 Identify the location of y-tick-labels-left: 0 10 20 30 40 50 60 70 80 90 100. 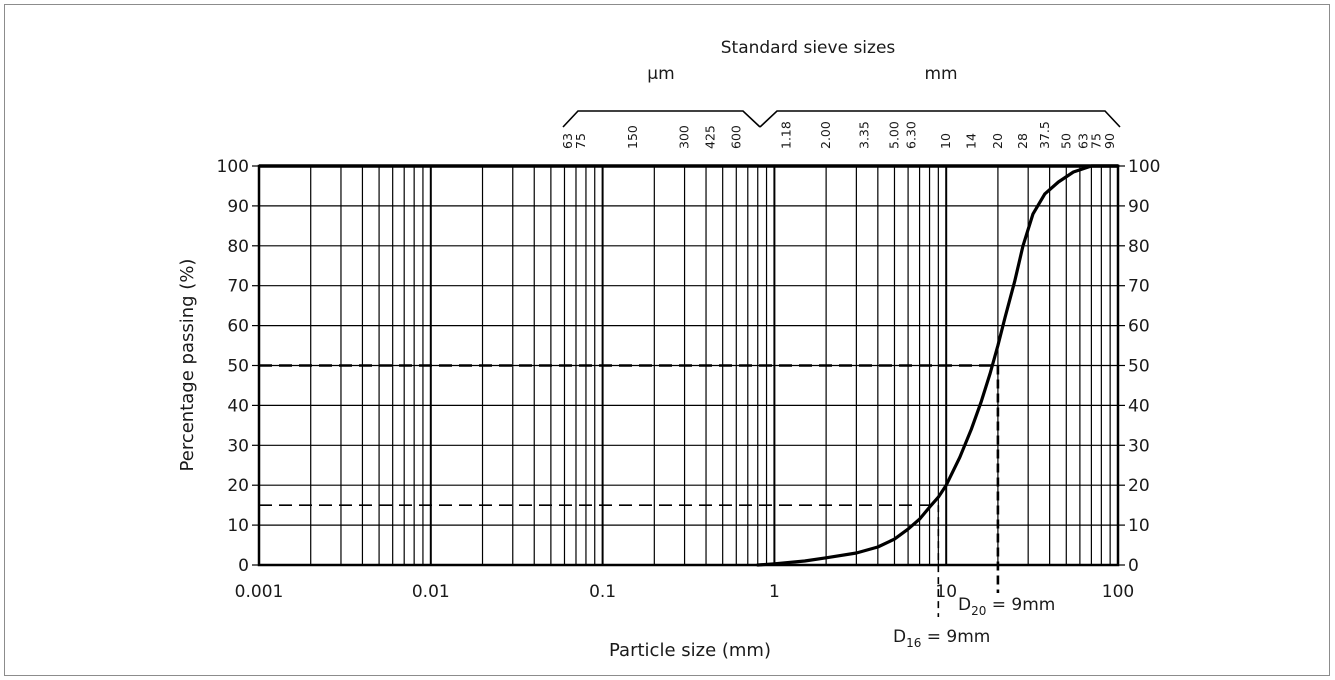
(238, 366).